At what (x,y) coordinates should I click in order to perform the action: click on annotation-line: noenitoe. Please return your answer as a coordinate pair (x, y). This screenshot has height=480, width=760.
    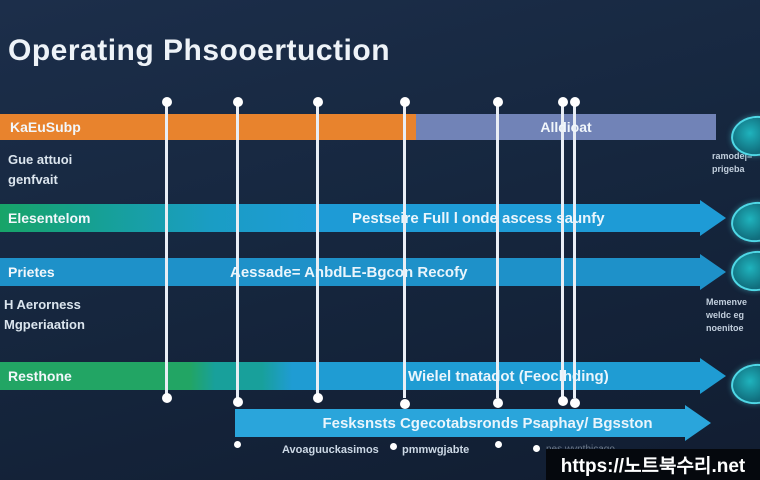
    Looking at the image, I should click on (725, 328).